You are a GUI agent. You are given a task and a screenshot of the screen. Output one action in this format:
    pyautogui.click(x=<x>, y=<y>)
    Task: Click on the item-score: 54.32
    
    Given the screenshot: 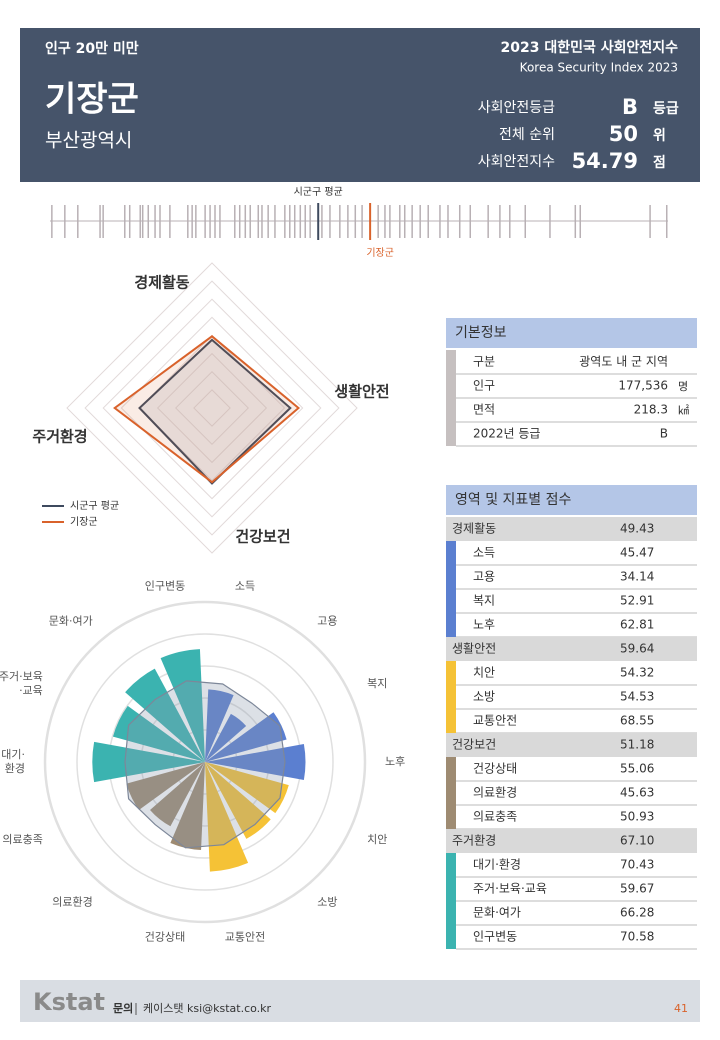 What is the action you would take?
    pyautogui.click(x=637, y=673)
    